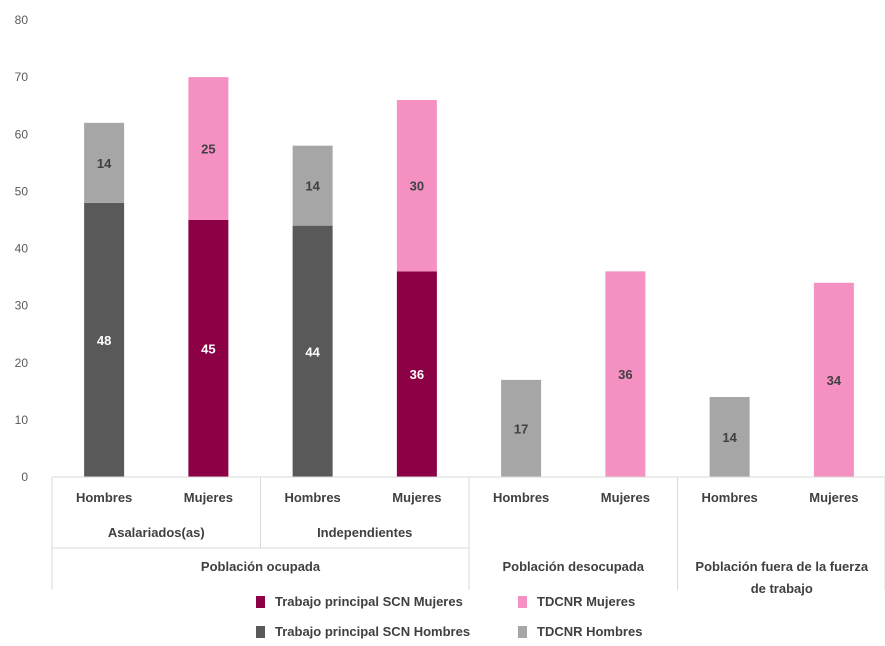 This screenshot has width=885, height=646. I want to click on y-tick-label: 40, so click(22, 249).